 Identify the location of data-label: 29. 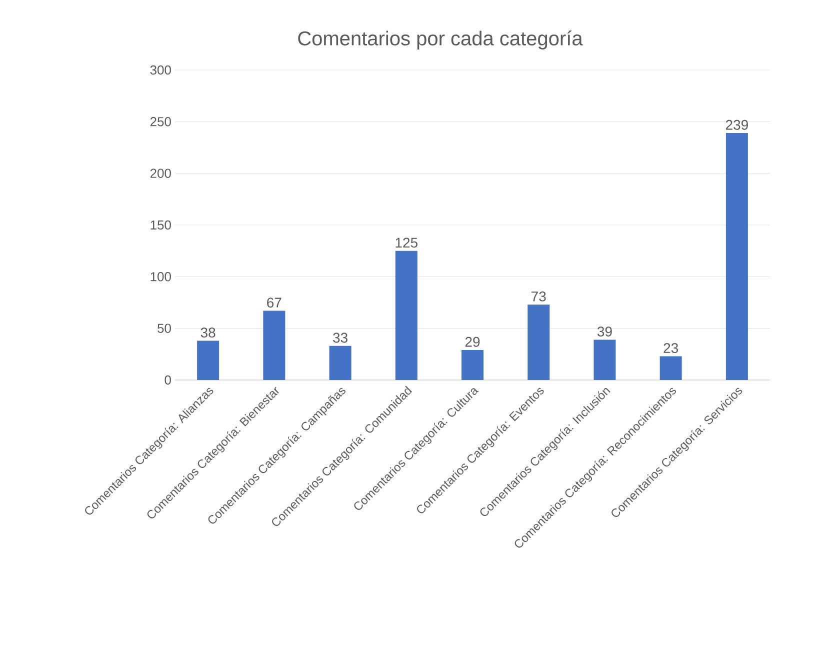
(472, 341).